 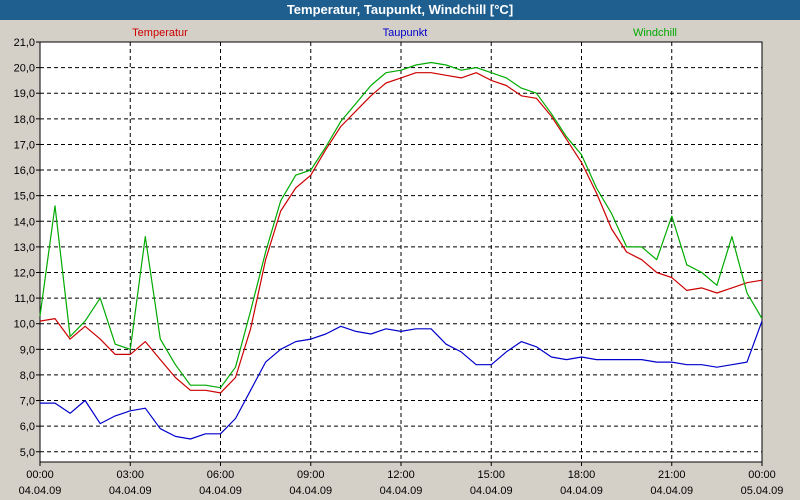 I want to click on y-tick-label: 15,0, so click(x=24, y=197).